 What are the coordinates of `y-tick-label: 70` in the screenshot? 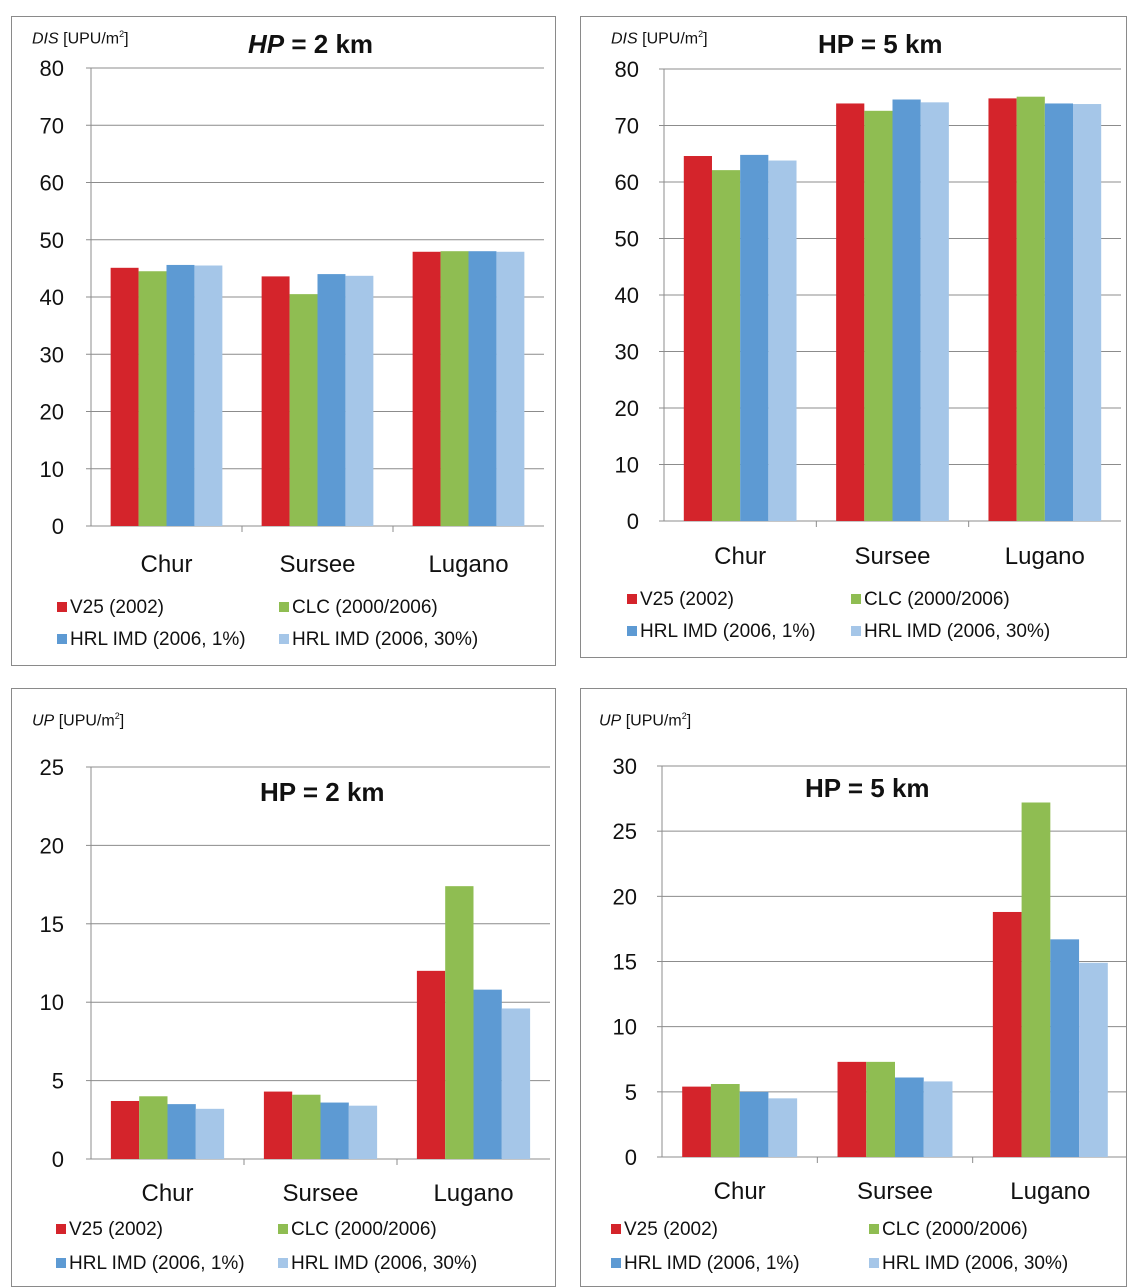 It's located at (52, 125).